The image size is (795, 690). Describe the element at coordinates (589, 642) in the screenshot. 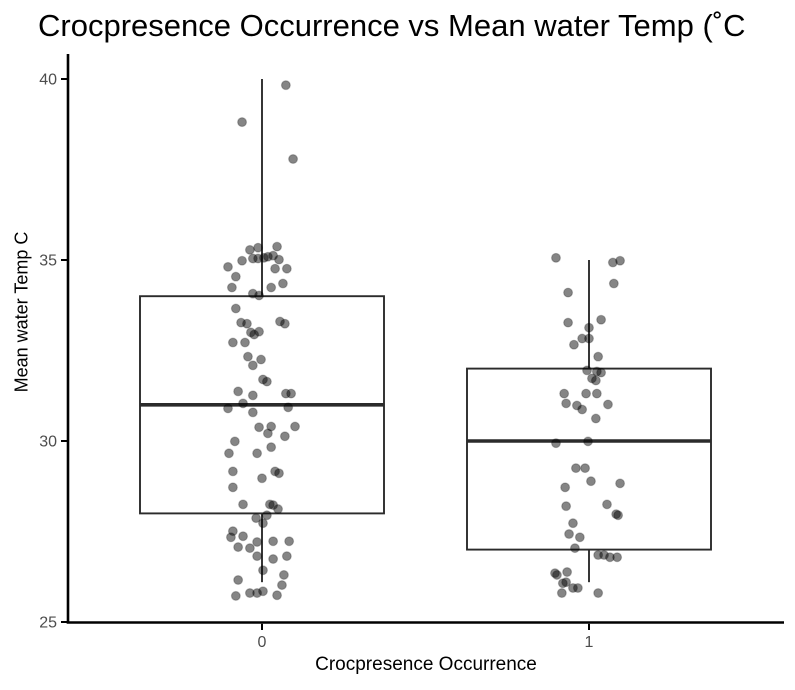

I see `x-tick-label-1: 1` at that location.